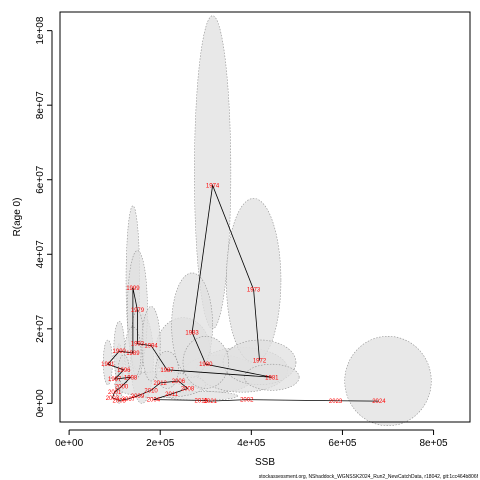 This screenshot has width=480, height=480. I want to click on x-tick-label: 8e+05, so click(434, 443).